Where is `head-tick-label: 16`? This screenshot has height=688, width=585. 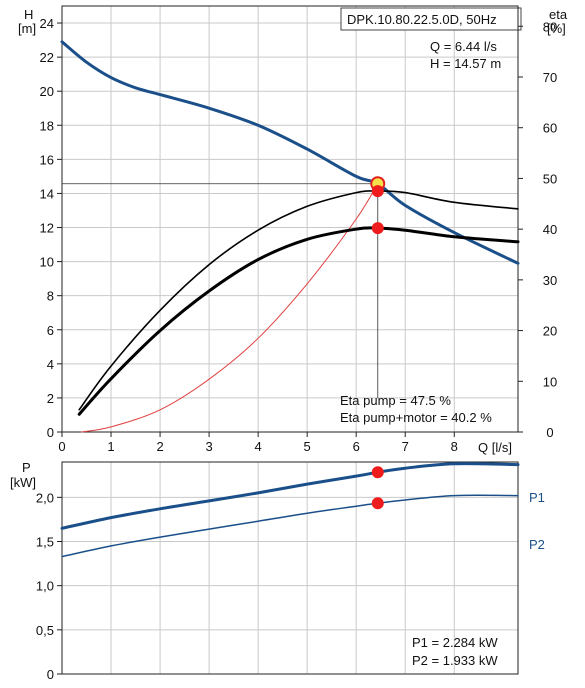
head-tick-label: 16 is located at coordinates (47, 159).